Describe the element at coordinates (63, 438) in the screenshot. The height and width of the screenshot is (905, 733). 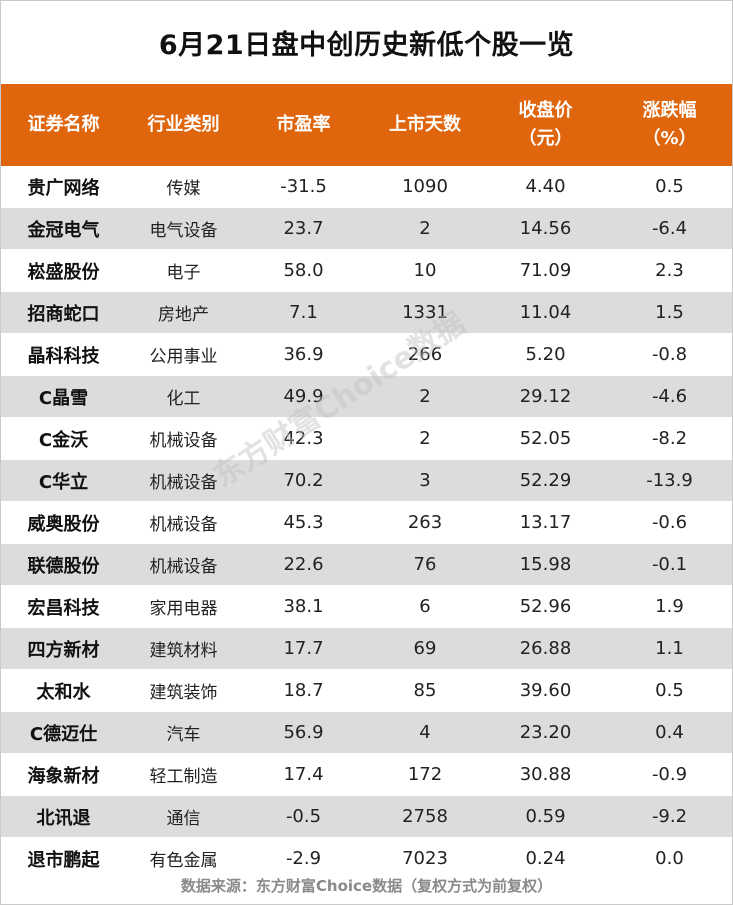
I see `cell-name: C金沃` at that location.